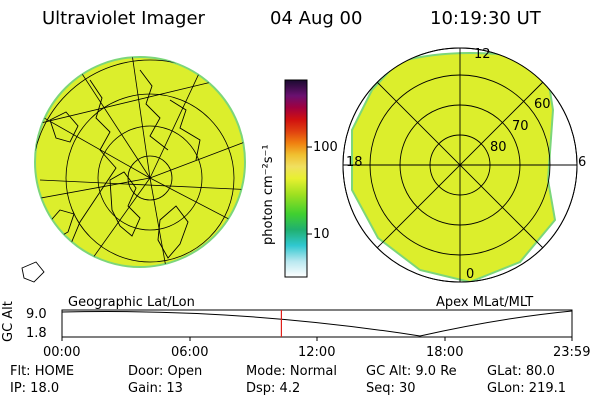 This screenshot has height=400, width=600. Describe the element at coordinates (445, 352) in the screenshot. I see `altitude-x-tick-1800: 18:00` at that location.